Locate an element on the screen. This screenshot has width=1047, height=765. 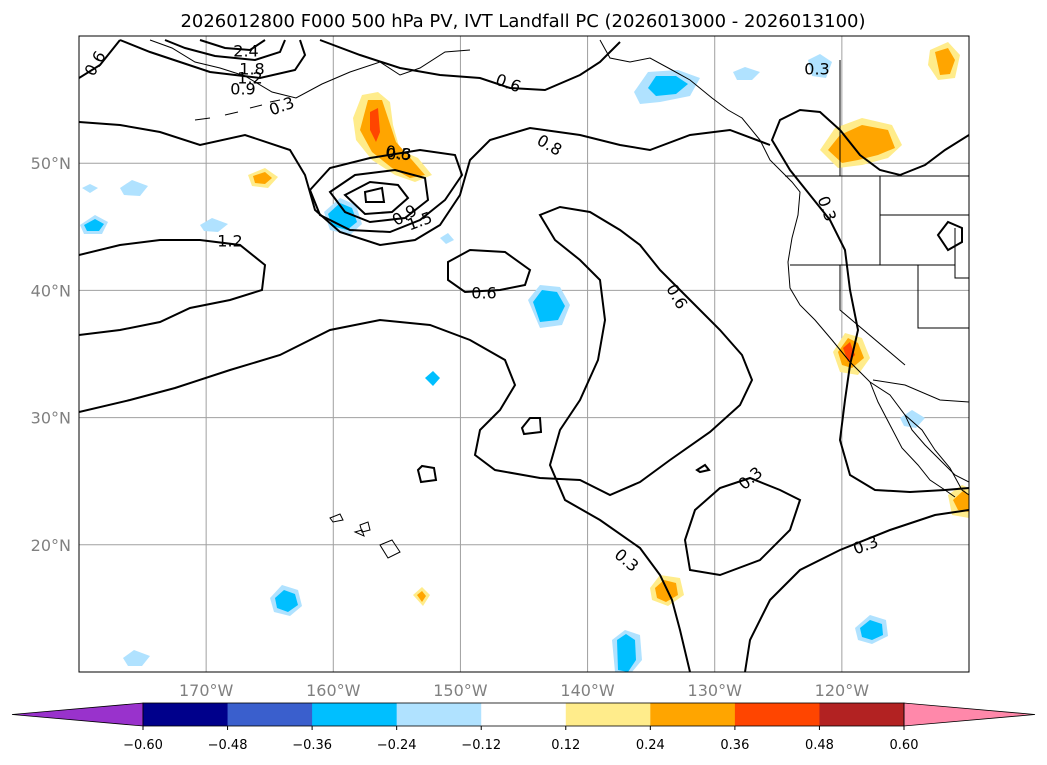
colorbar-tick-label: −0.36 is located at coordinates (312, 745).